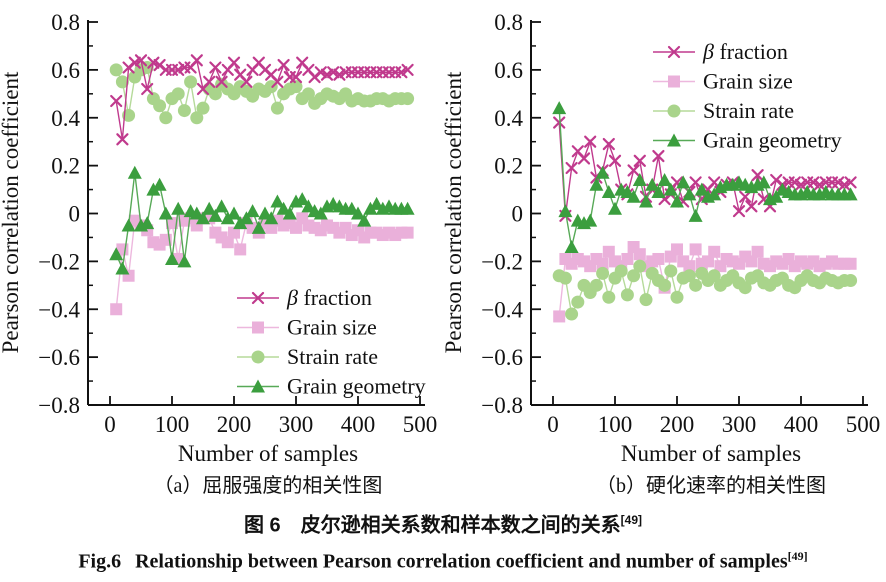 The width and height of the screenshot is (886, 582). I want to click on caption-zh-text: 皮尔逊相关系数和样本数之间的关系, so click(460, 525).